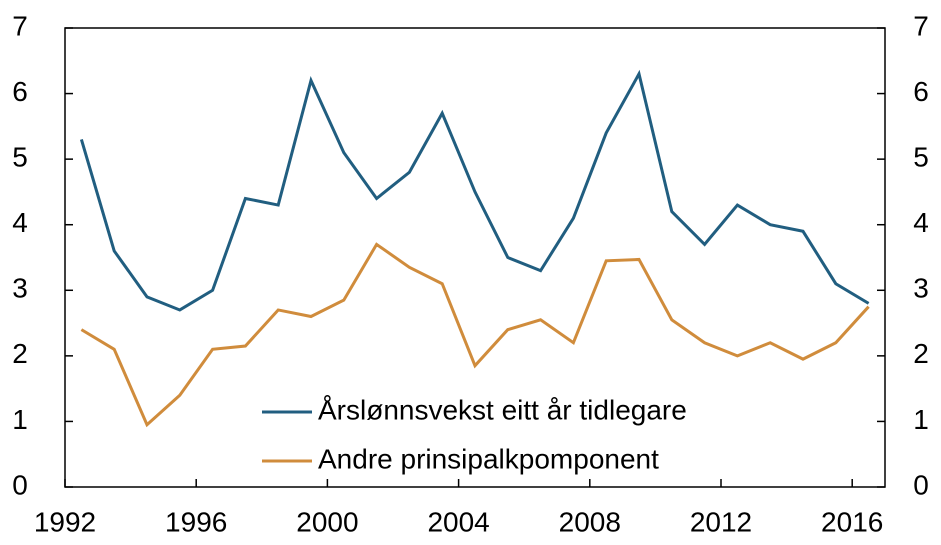 The image size is (941, 545). Describe the element at coordinates (20, 419) in the screenshot. I see `y-tick-label: 1` at that location.